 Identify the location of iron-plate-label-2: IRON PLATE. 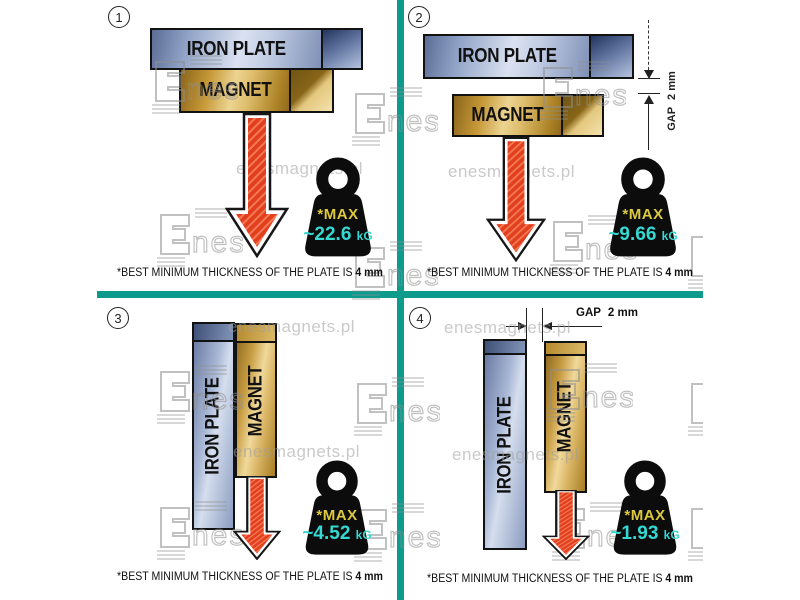
(507, 56).